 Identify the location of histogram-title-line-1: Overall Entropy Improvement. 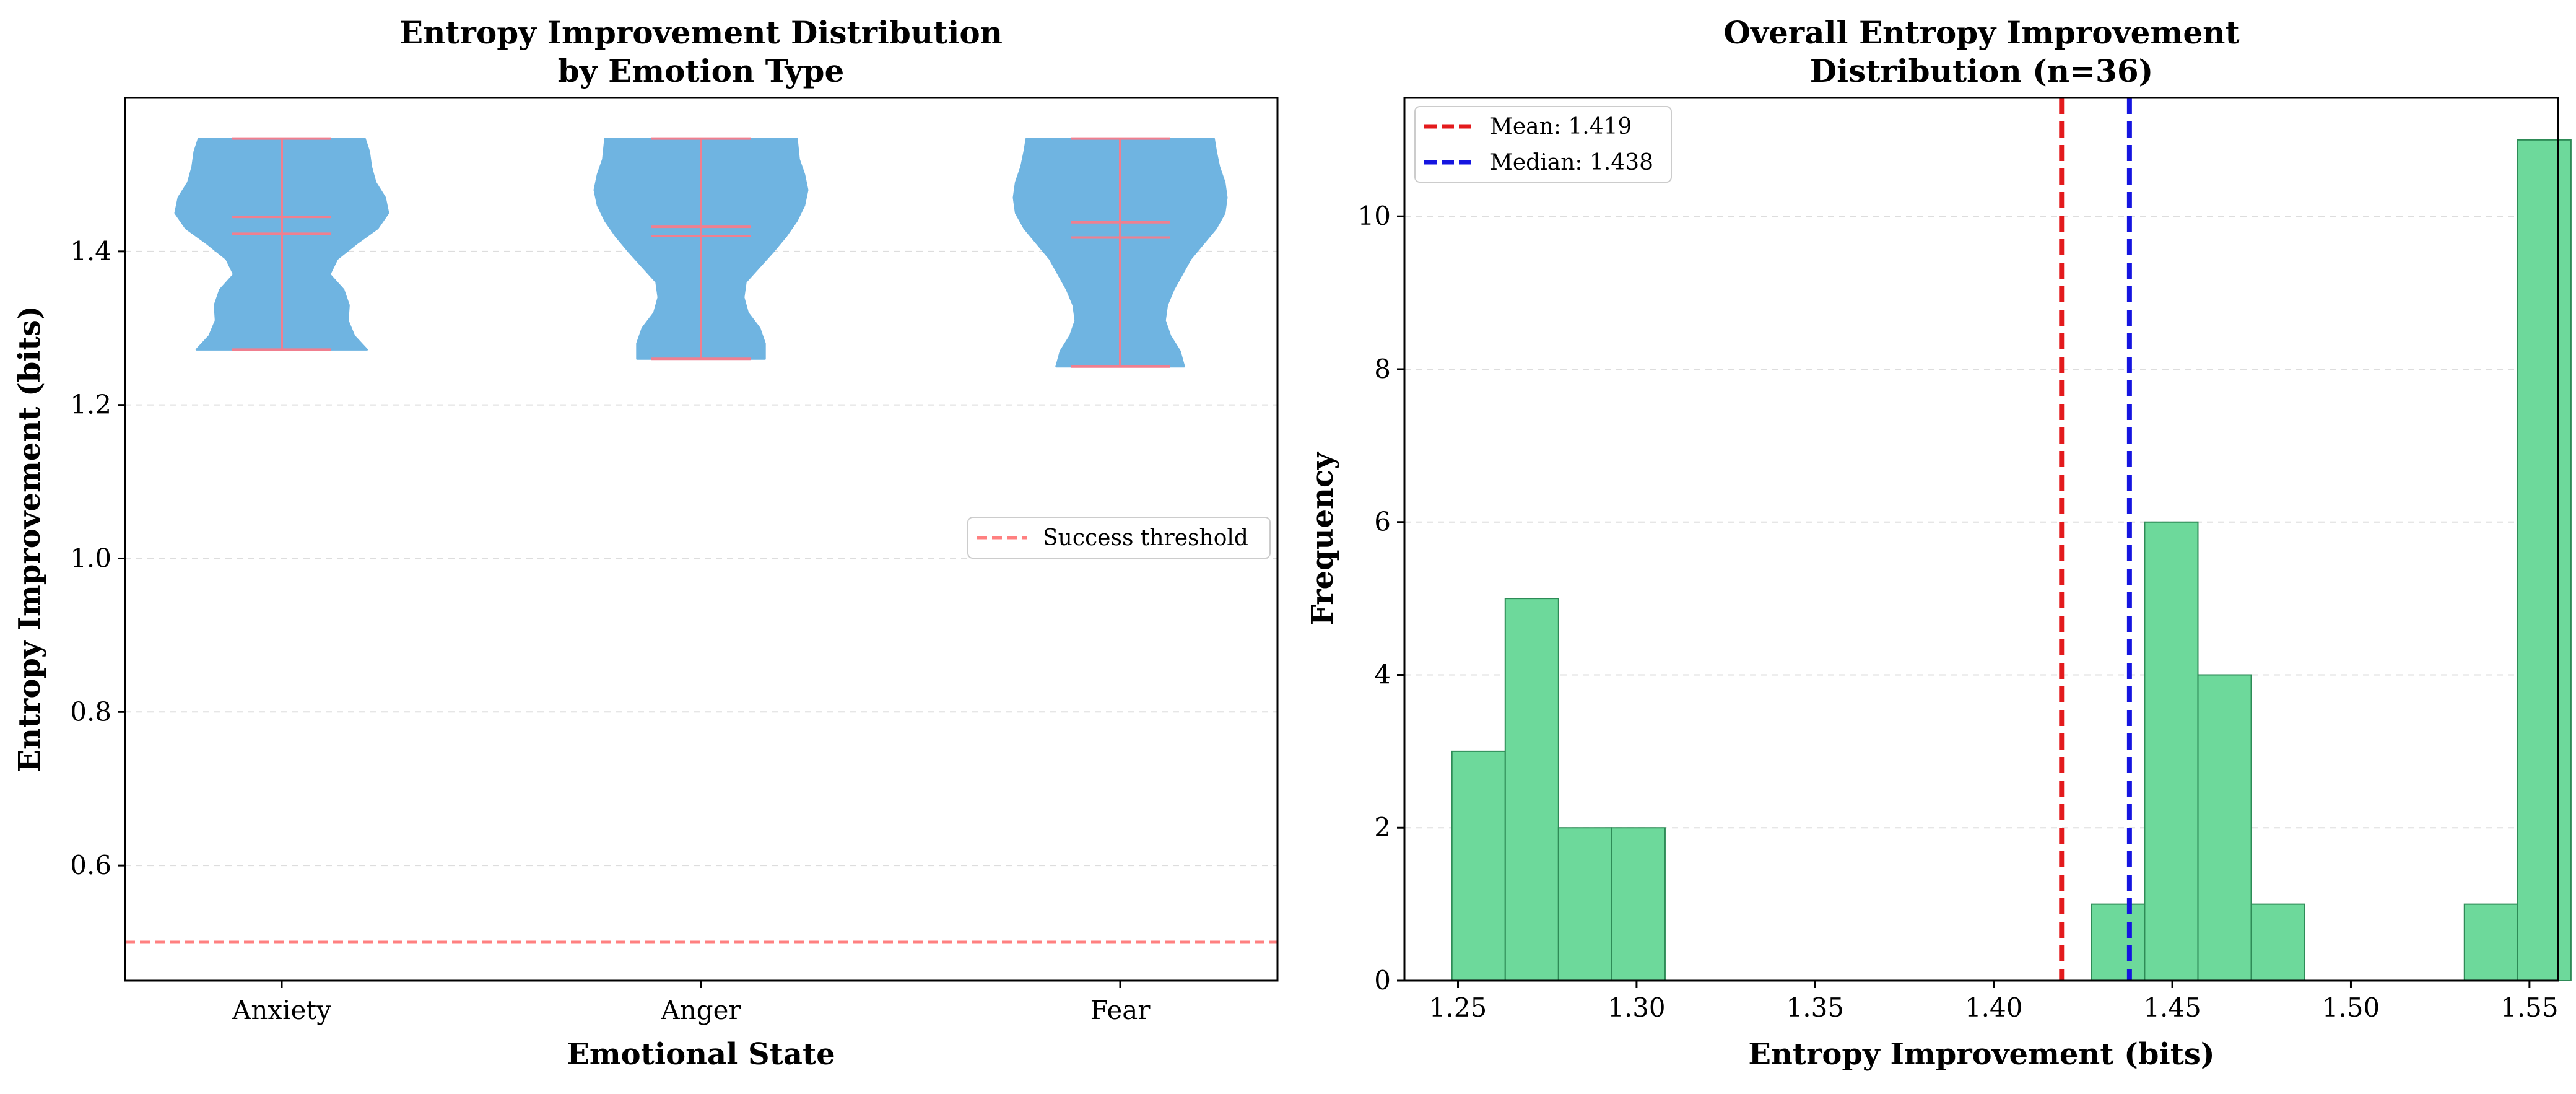
(1981, 32).